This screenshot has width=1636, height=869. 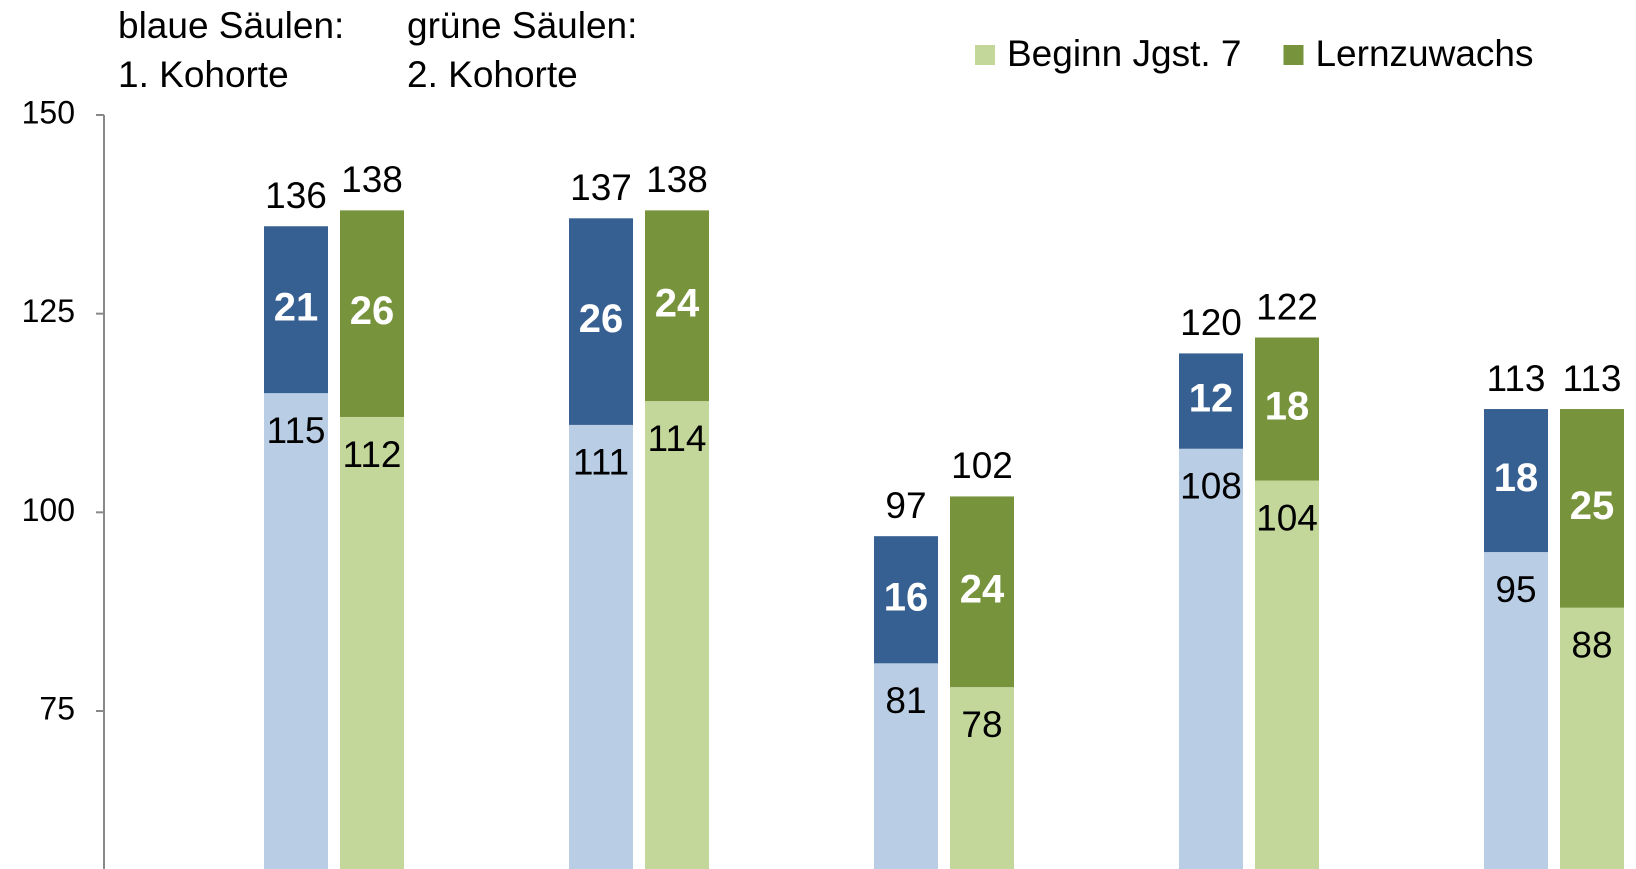 I want to click on value-label: 25, so click(x=1592, y=506).